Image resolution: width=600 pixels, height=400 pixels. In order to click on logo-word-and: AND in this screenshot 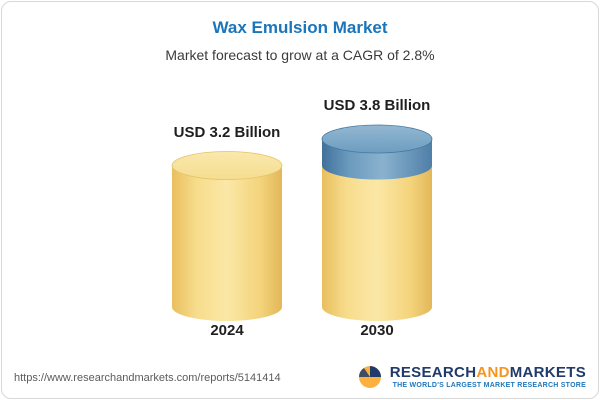, I will do `click(493, 372)`.